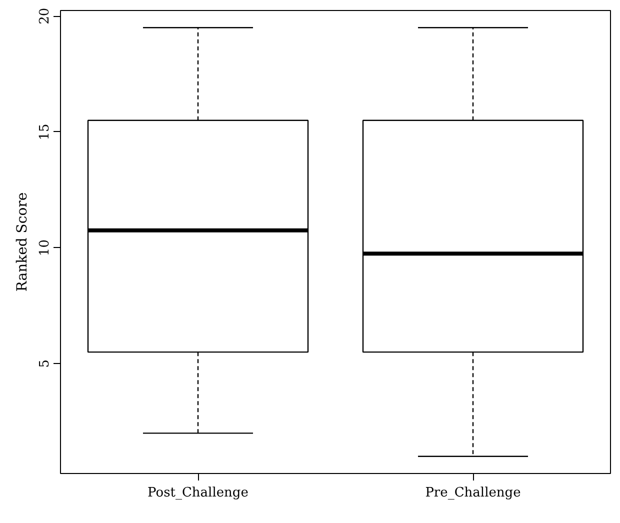  I want to click on y-axis-title: Ranked Score, so click(22, 242).